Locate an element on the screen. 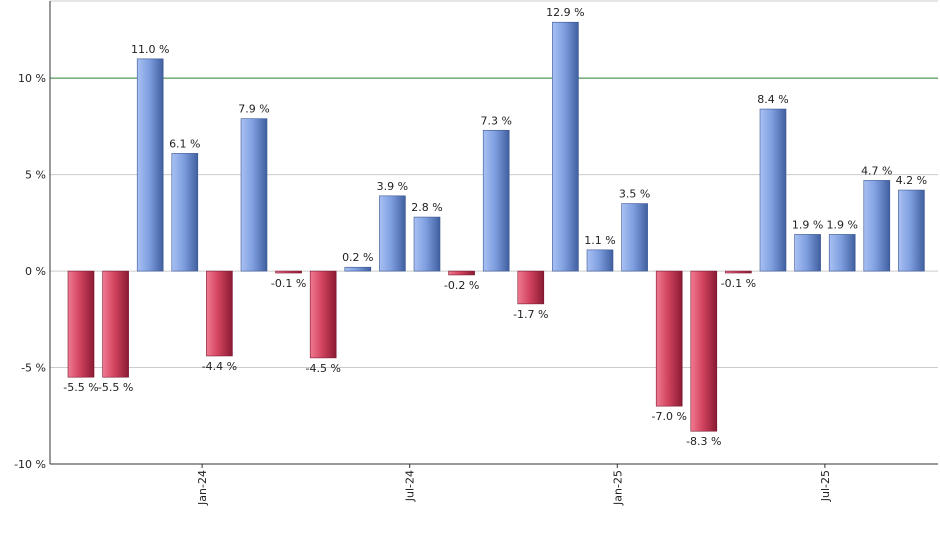  data-label: 6.1 % is located at coordinates (184, 143).